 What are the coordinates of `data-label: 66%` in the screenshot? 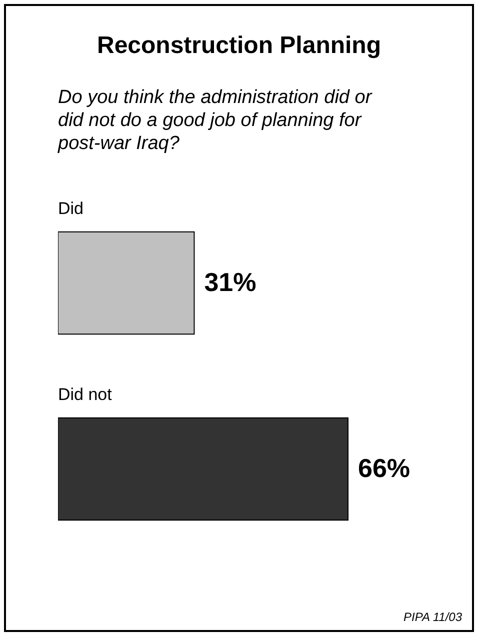 It's located at (384, 468).